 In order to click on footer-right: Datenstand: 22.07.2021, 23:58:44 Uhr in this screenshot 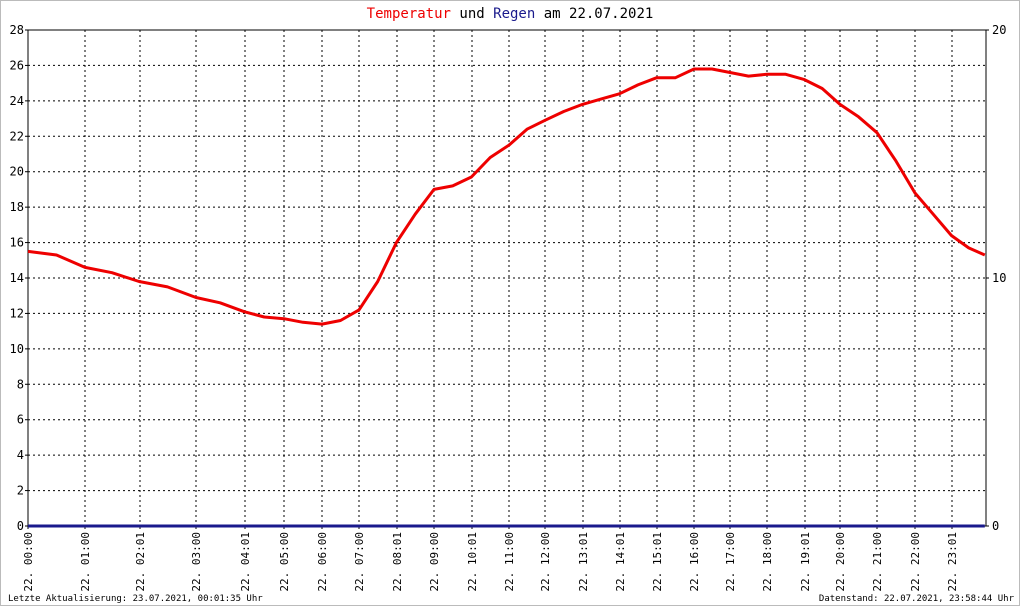, I will do `click(917, 599)`.